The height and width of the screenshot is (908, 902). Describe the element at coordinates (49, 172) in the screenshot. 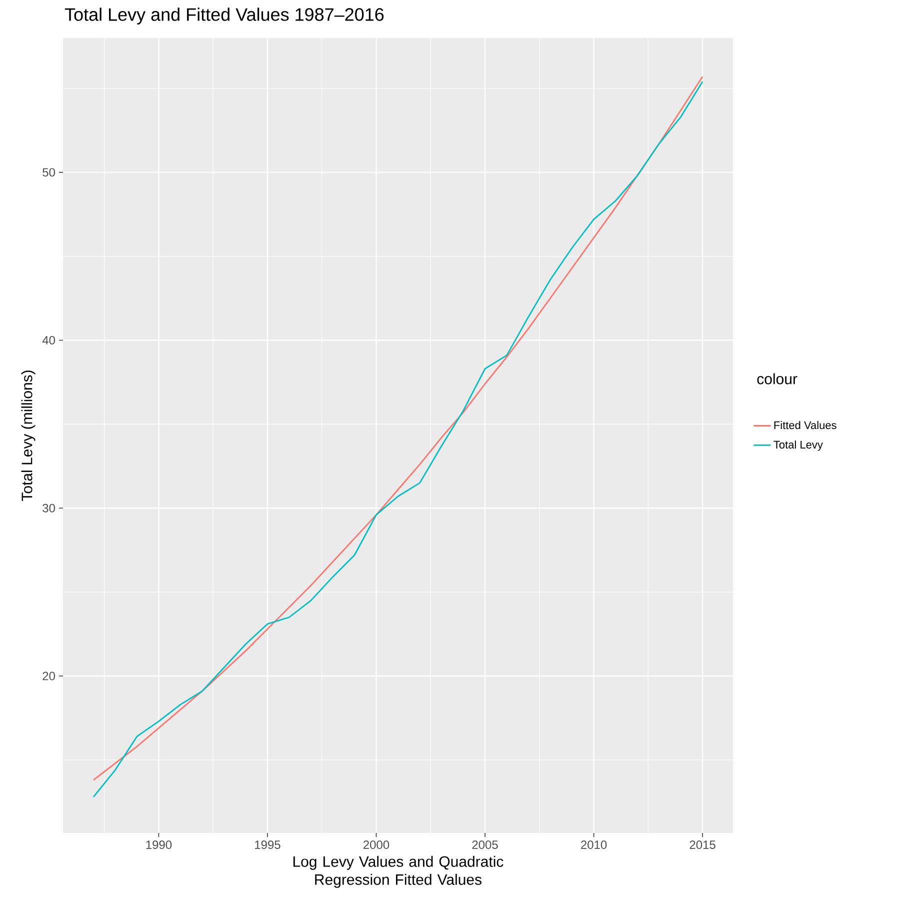

I see `y-tick-label: 50` at that location.